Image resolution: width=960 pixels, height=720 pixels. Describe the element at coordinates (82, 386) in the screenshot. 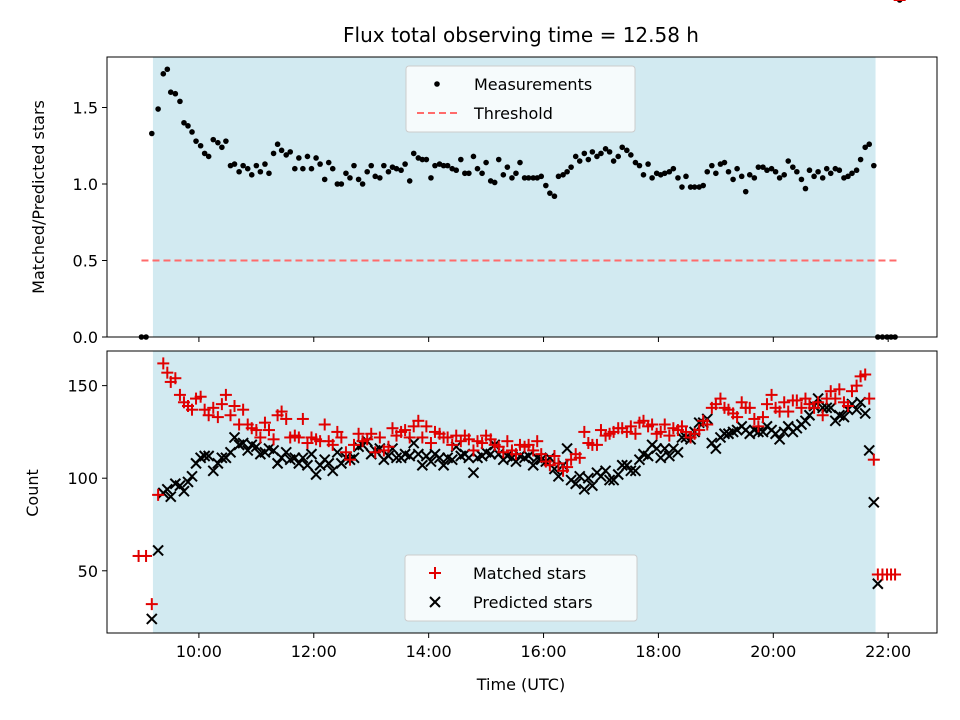

I see `y-tick-label: 150` at that location.